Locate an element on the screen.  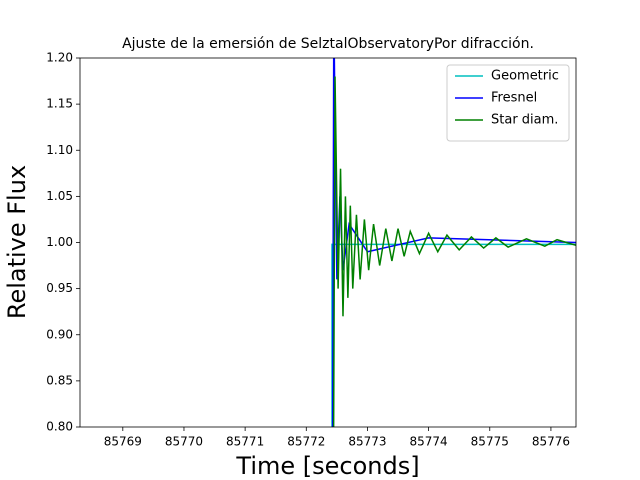
legend-label: Star diam. is located at coordinates (524, 120).